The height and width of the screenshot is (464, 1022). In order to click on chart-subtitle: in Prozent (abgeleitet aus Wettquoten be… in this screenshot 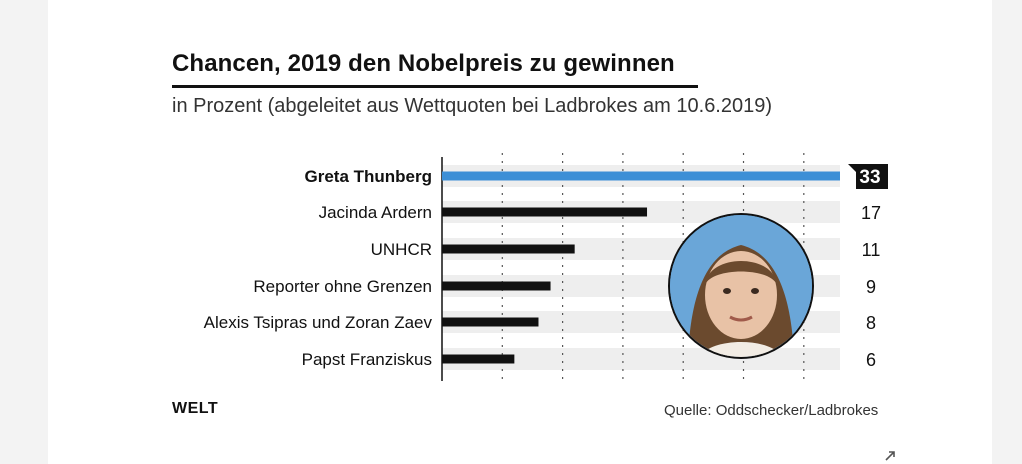, I will do `click(472, 106)`.